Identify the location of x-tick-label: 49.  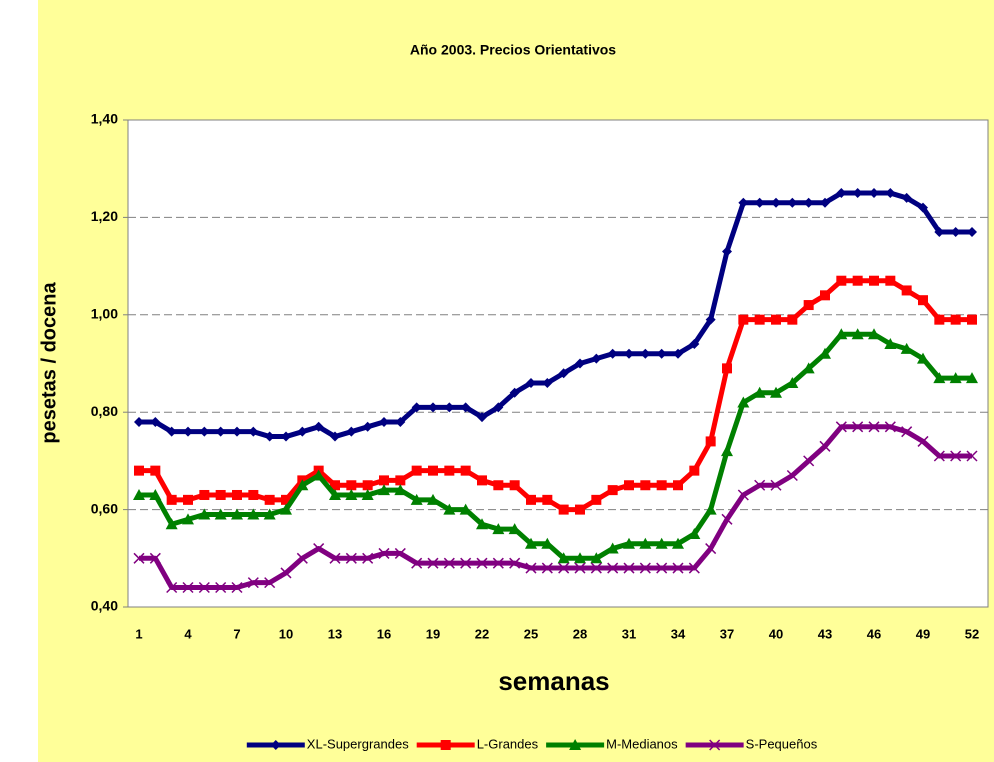
(923, 633).